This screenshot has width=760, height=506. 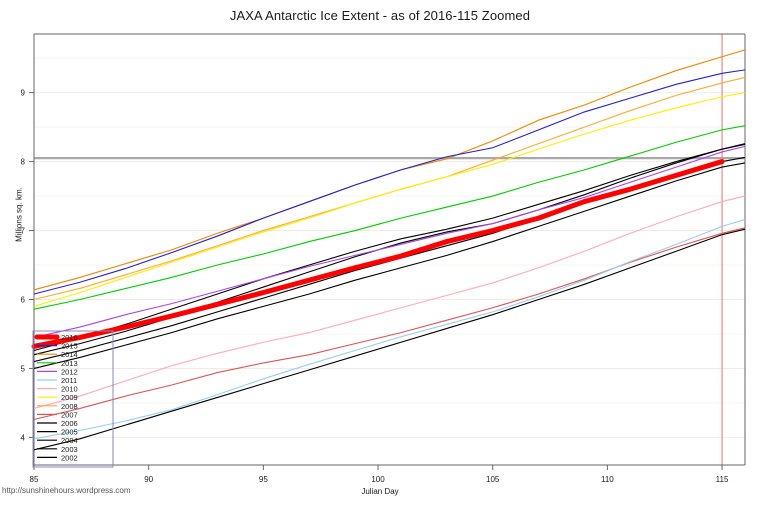 I want to click on svg-text: 6, so click(x=23, y=299).